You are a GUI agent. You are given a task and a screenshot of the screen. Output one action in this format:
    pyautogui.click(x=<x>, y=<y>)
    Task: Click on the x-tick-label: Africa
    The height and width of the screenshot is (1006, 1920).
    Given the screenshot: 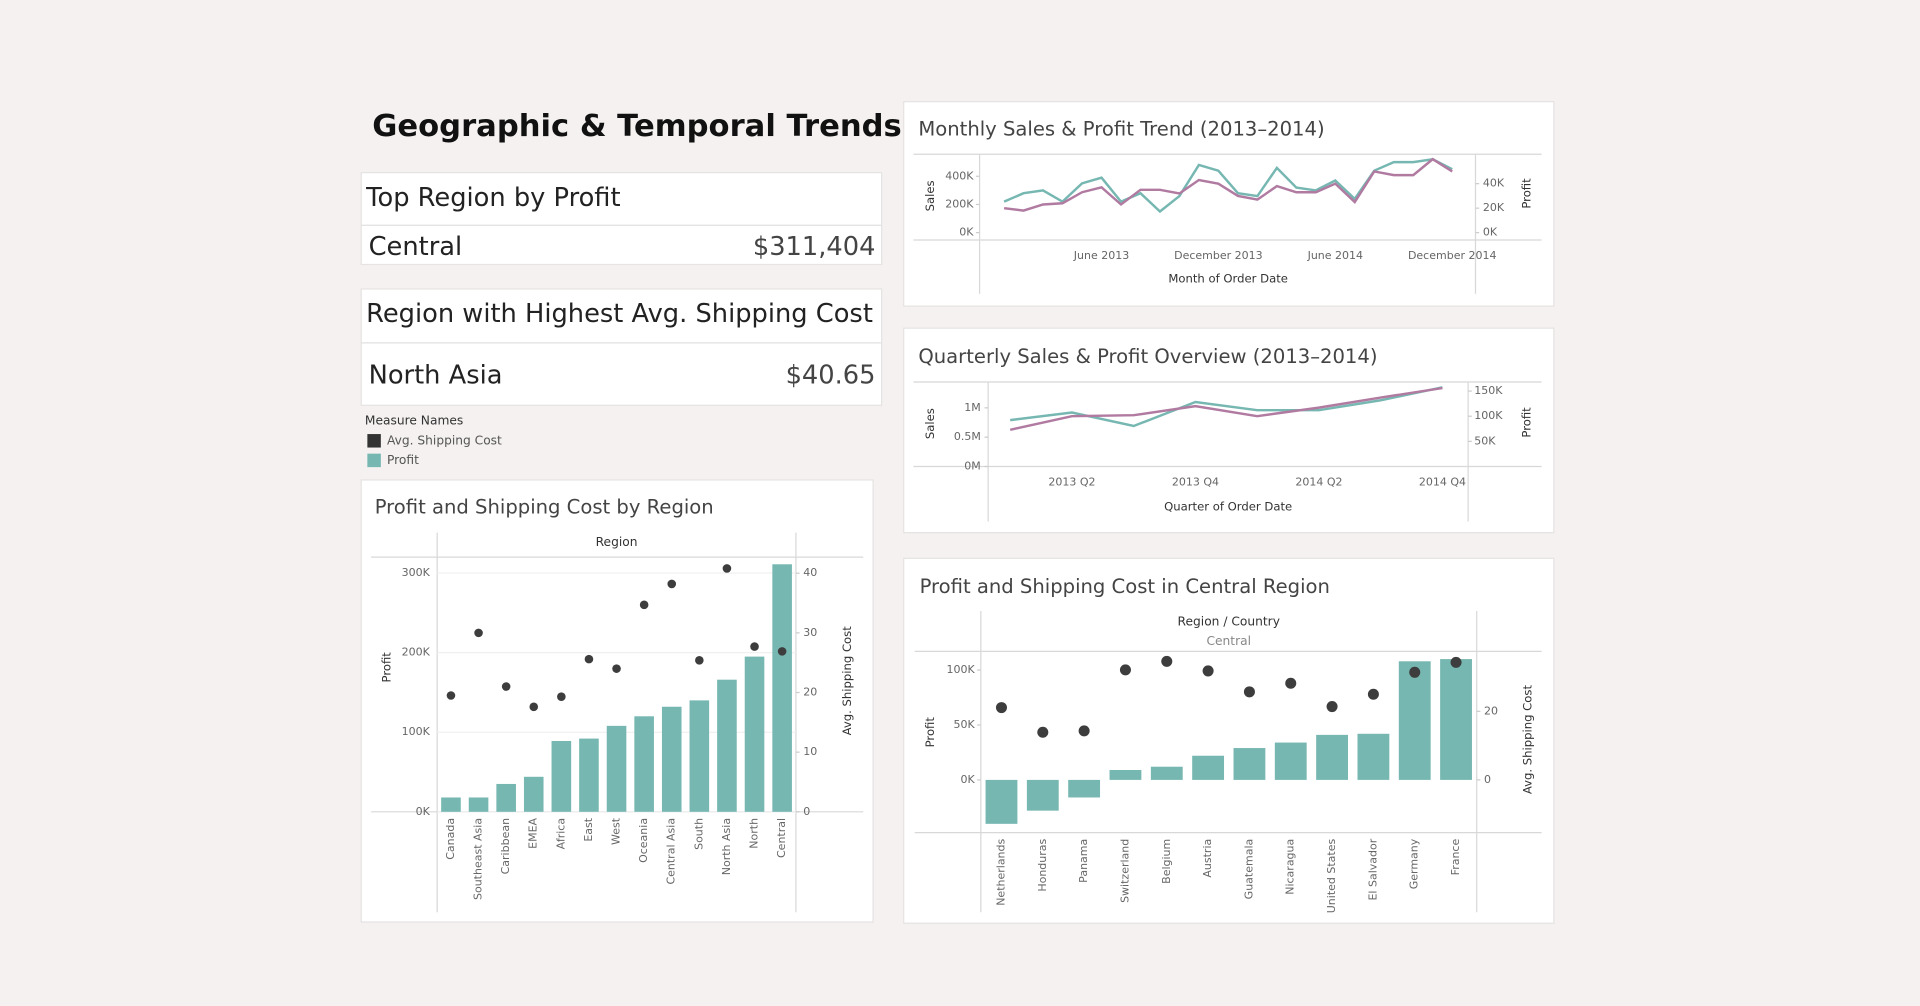 What is the action you would take?
    pyautogui.click(x=560, y=833)
    